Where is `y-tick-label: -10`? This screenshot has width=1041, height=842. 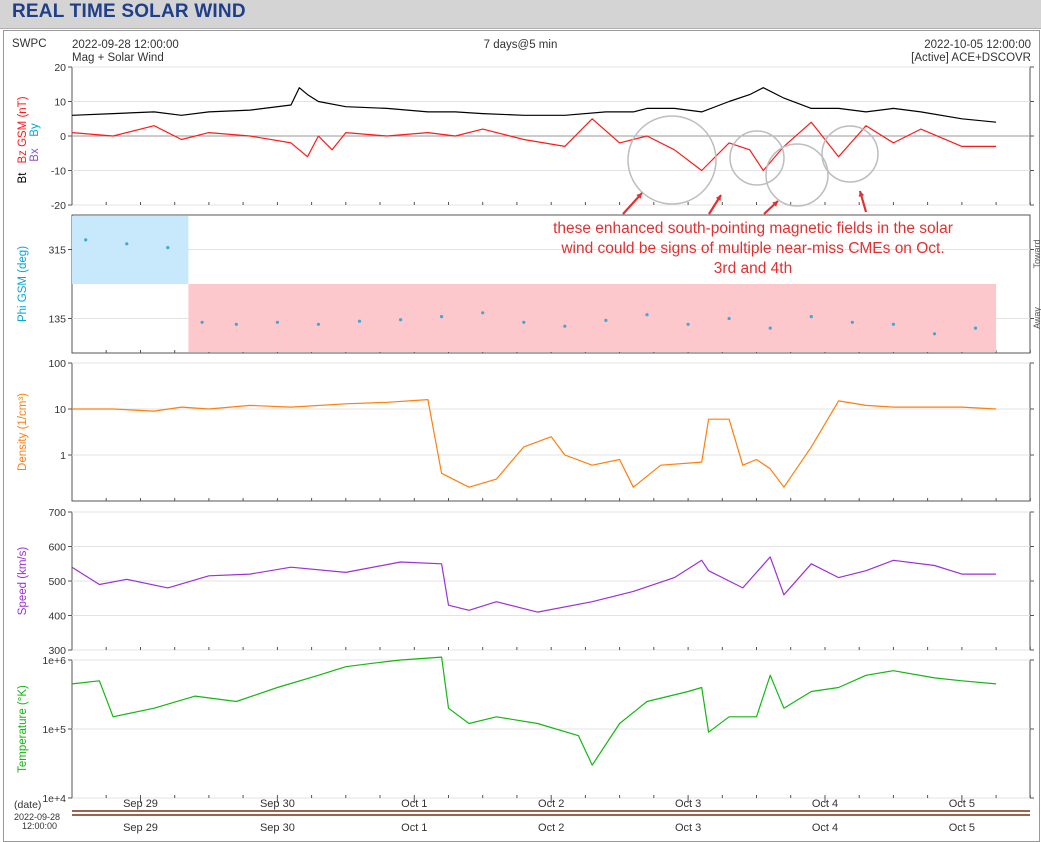
y-tick-label: -10 is located at coordinates (58, 172).